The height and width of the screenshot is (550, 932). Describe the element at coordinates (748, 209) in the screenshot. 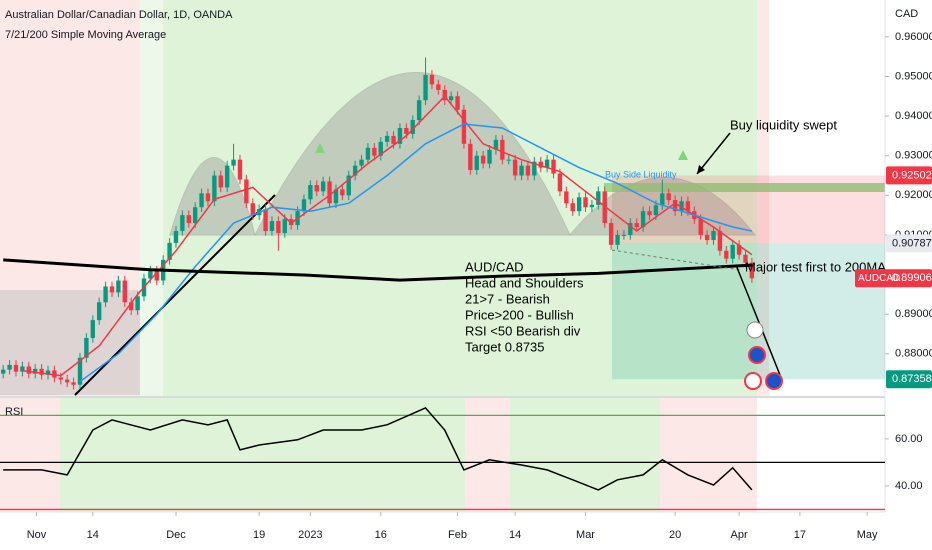

I see `stop-zone` at that location.